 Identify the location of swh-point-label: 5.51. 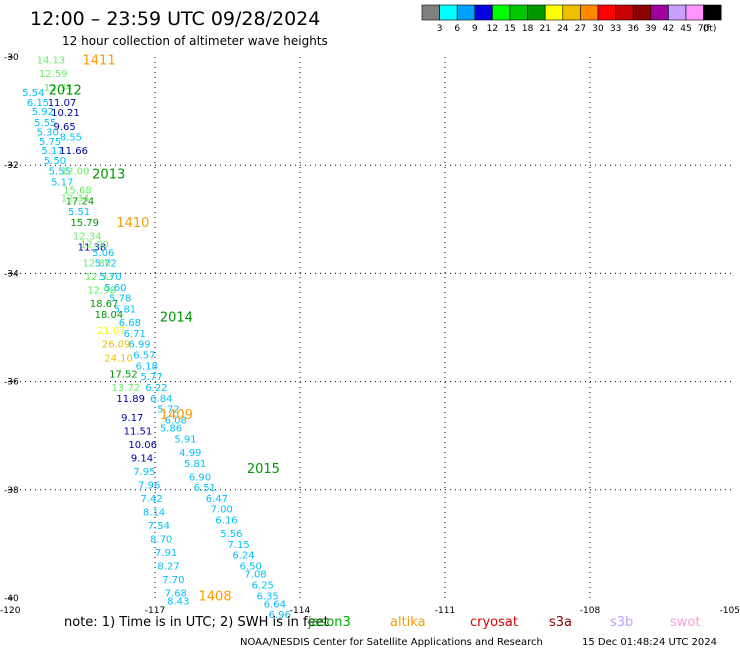
(79, 212).